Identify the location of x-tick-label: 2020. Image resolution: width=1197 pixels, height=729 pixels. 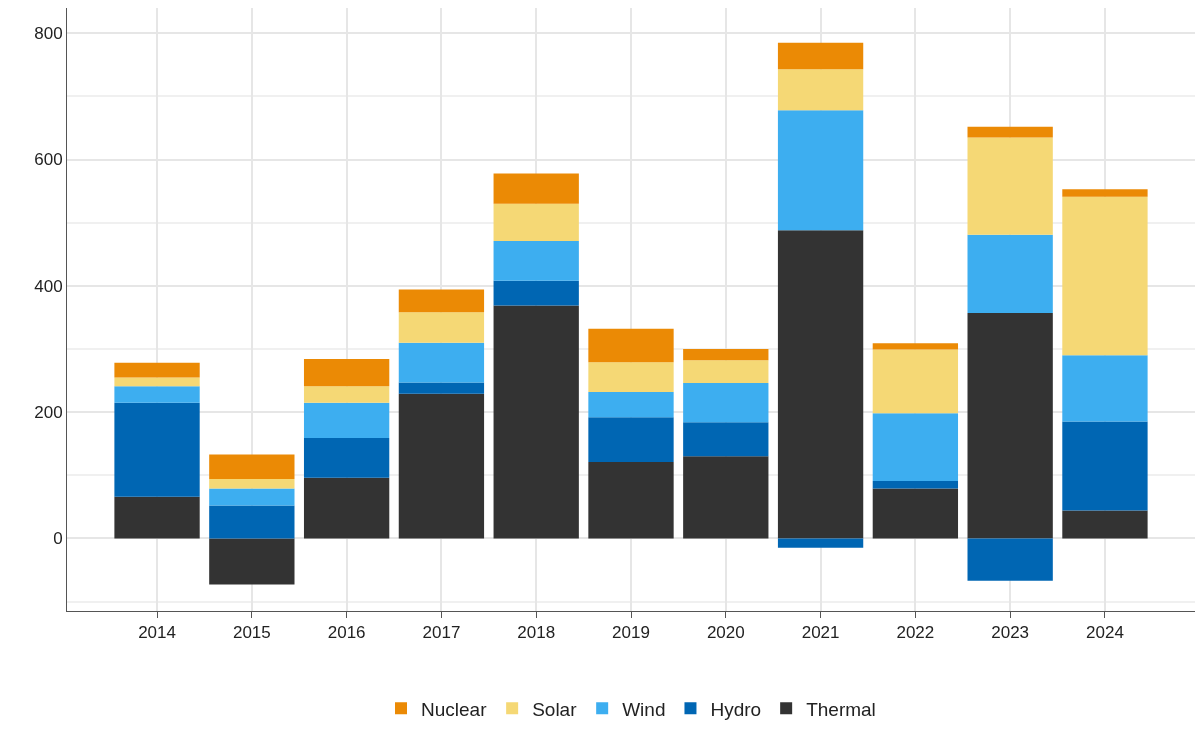
(725, 633).